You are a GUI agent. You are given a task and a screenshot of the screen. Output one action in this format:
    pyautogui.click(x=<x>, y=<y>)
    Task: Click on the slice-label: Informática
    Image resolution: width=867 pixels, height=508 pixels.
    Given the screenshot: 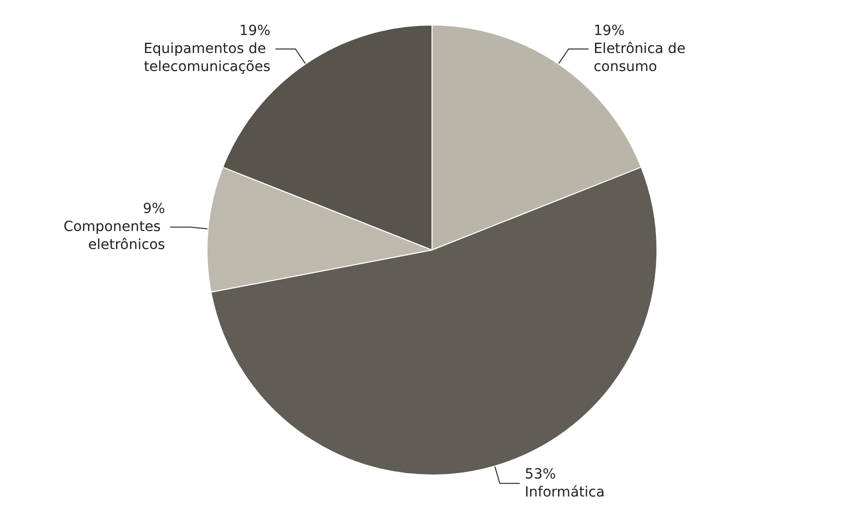 What is the action you would take?
    pyautogui.click(x=564, y=492)
    